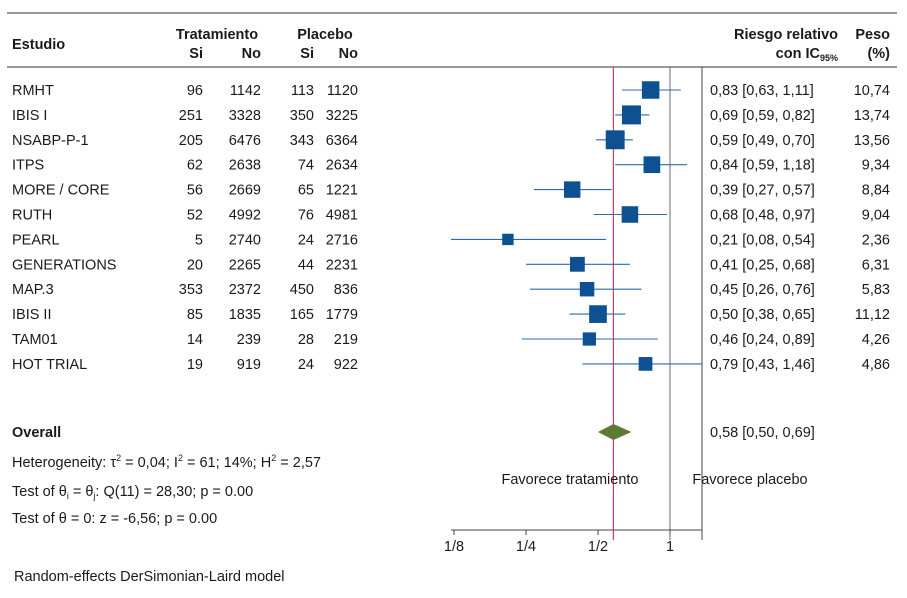  I want to click on test-theta-text: Test of θ = 0: z = -6,56; p = 0.00, so click(114, 519).